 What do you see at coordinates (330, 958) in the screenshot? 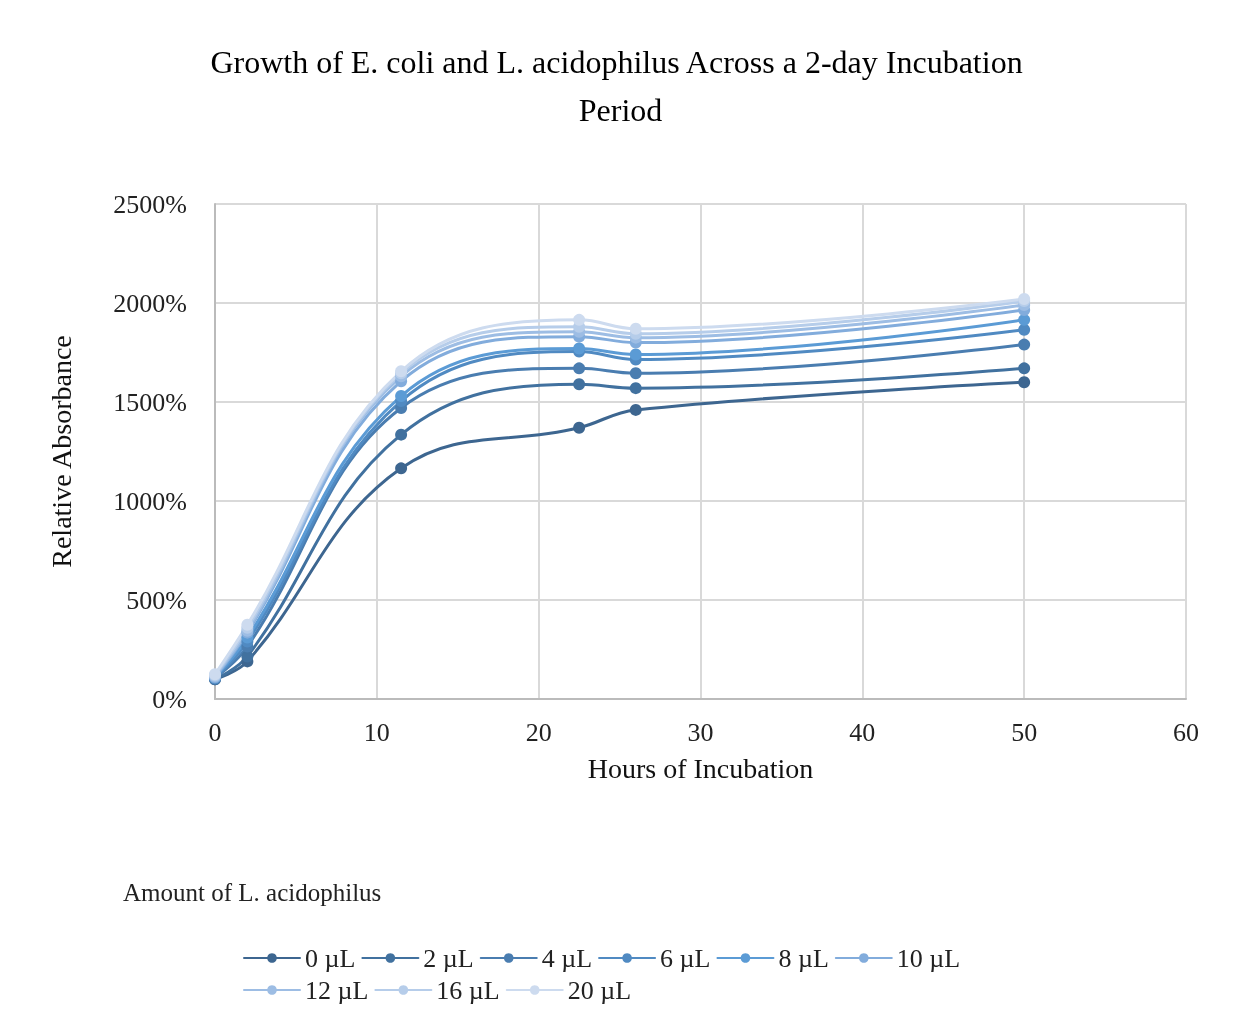
I see `legend-label: 0 µL` at bounding box center [330, 958].